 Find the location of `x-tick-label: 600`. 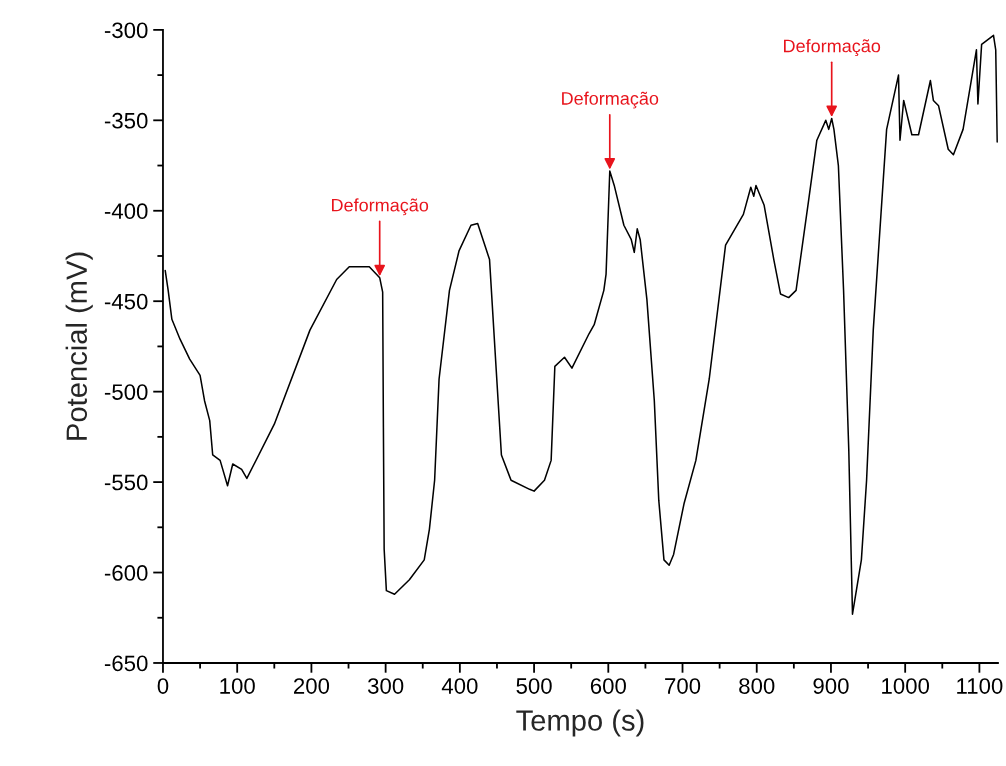

x-tick-label: 600 is located at coordinates (608, 686).